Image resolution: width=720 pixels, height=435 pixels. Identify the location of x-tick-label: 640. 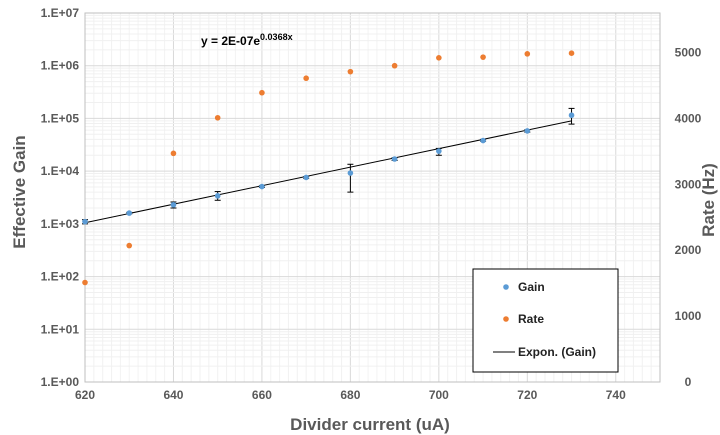
(173, 395).